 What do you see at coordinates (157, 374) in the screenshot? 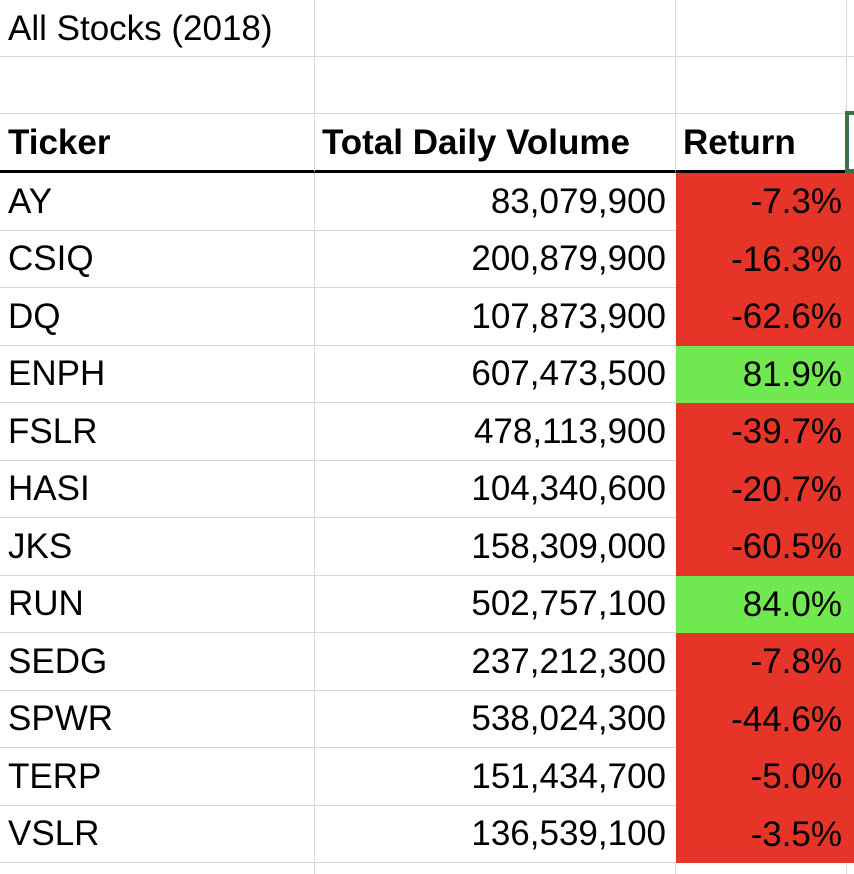
I see `ticker-cell: ENPH` at bounding box center [157, 374].